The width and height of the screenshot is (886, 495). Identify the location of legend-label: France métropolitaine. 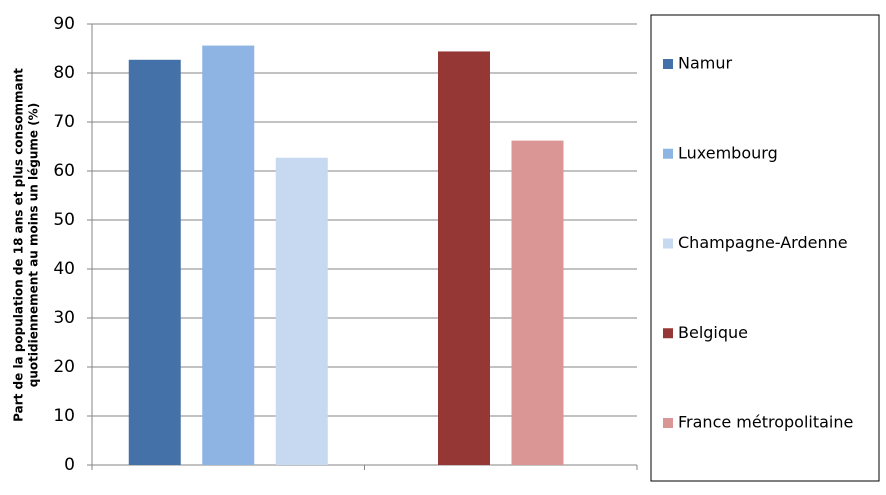
(765, 422).